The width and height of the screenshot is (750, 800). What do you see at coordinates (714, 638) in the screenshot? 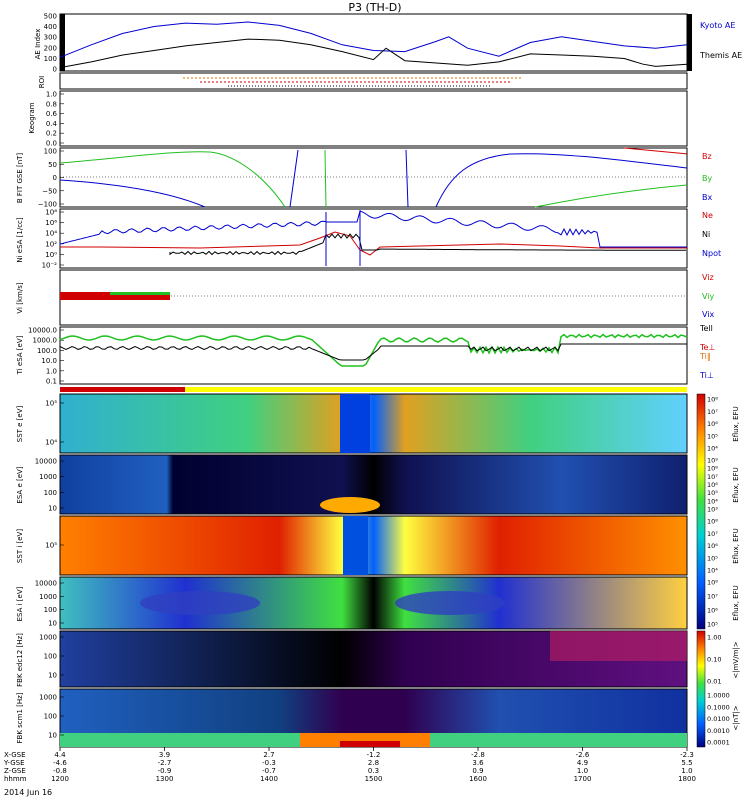
I see `colorbar-ztick: 1.00` at bounding box center [714, 638].